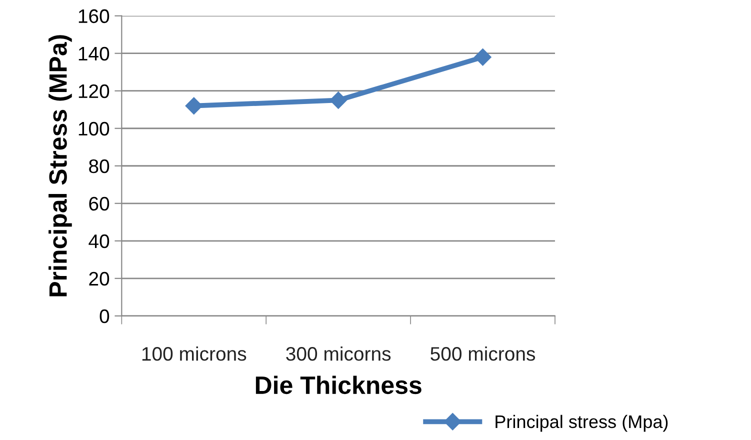  I want to click on x-axis-title: Die Thickness, so click(339, 385).